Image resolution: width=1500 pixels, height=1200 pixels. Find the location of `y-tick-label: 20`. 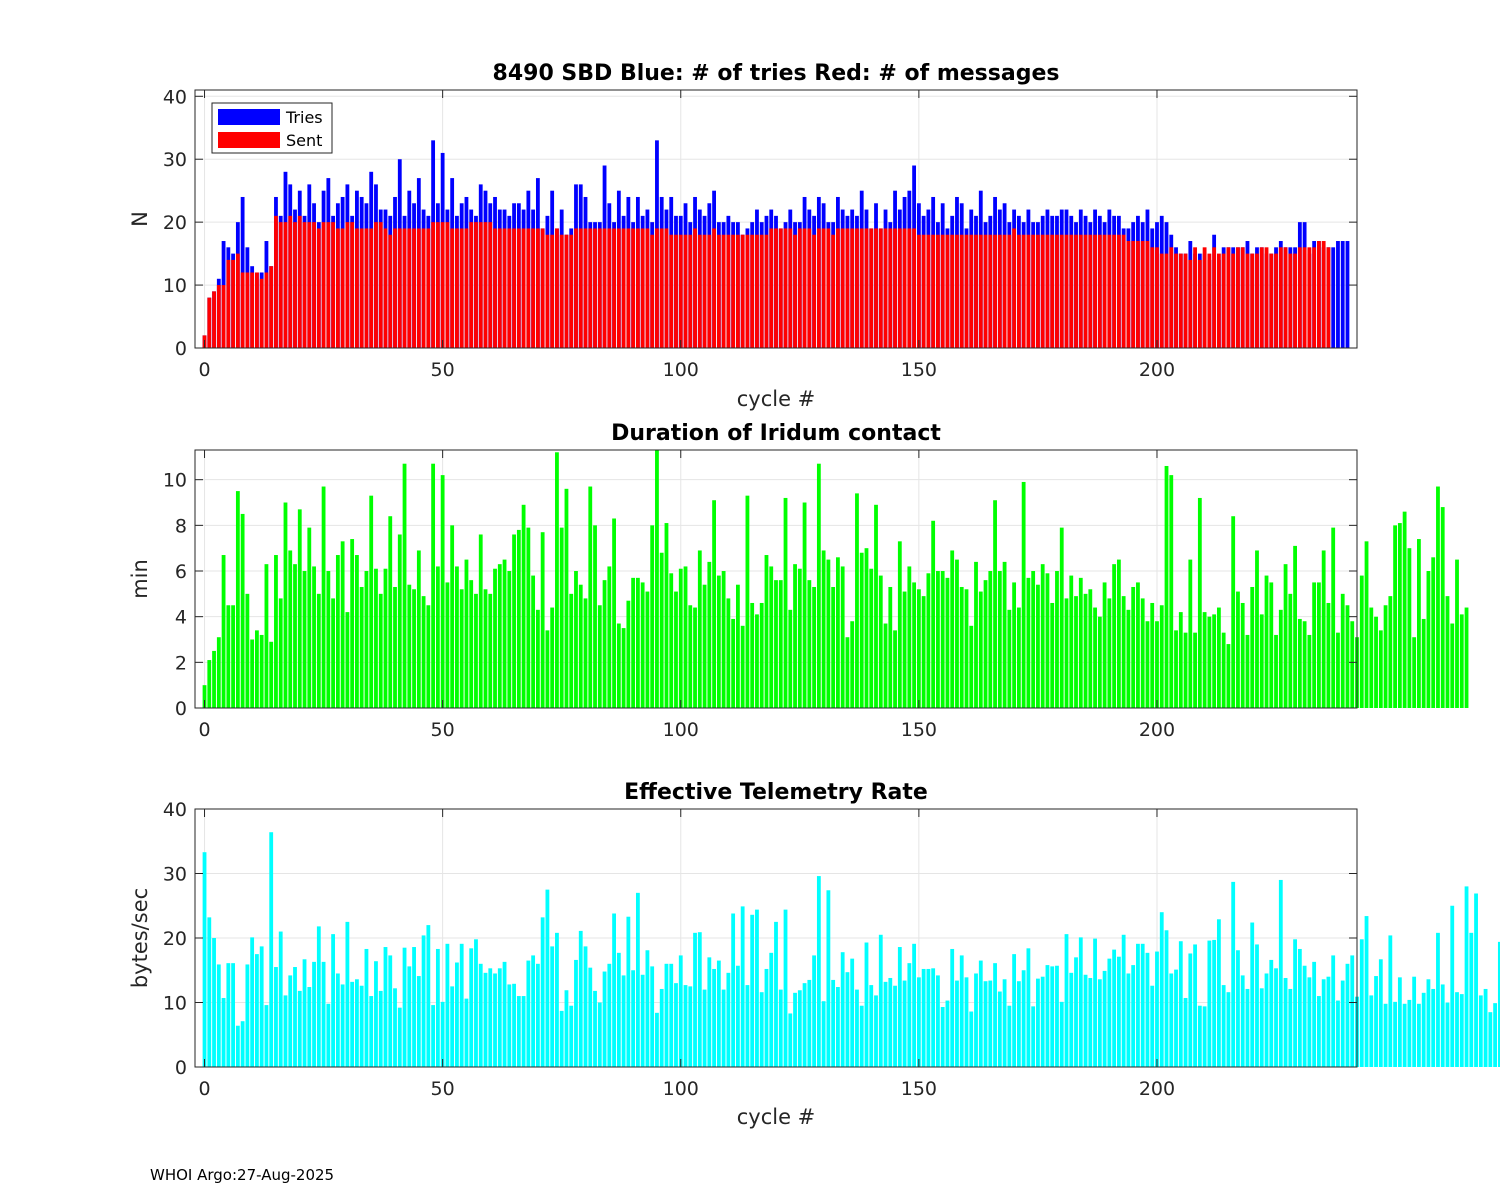

y-tick-label: 20 is located at coordinates (175, 939).